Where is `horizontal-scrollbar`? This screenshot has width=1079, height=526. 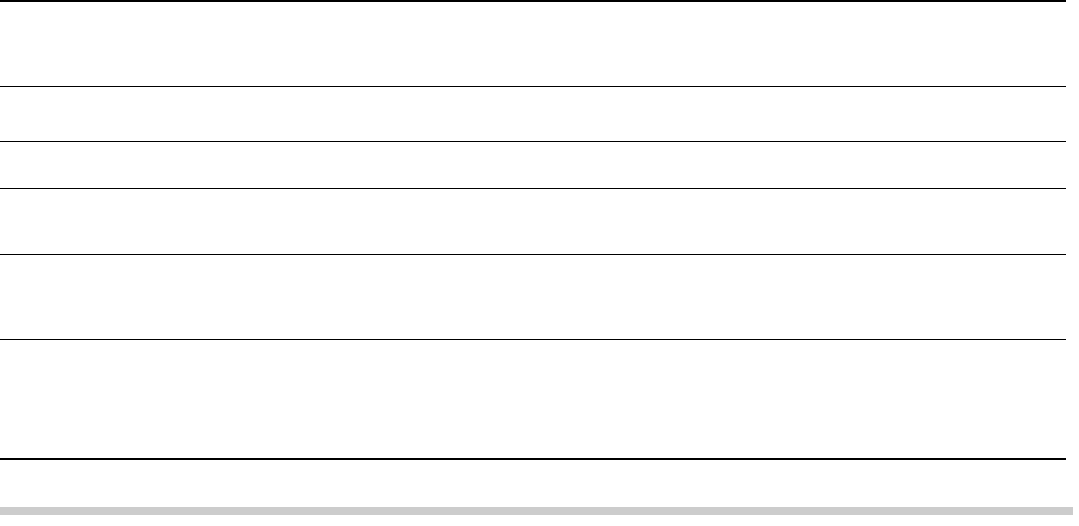
horizontal-scrollbar is located at coordinates (536, 511).